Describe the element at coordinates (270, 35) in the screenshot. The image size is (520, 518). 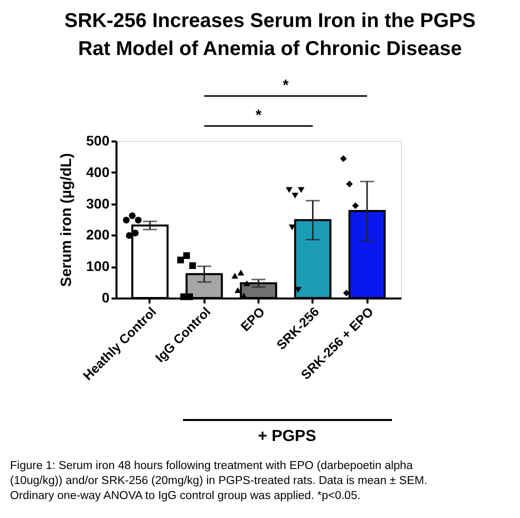
I see `chart-title: SRK-256 Increases Serum Iron in the PGPS Rat Model of Anemia of Chronic Disease` at that location.